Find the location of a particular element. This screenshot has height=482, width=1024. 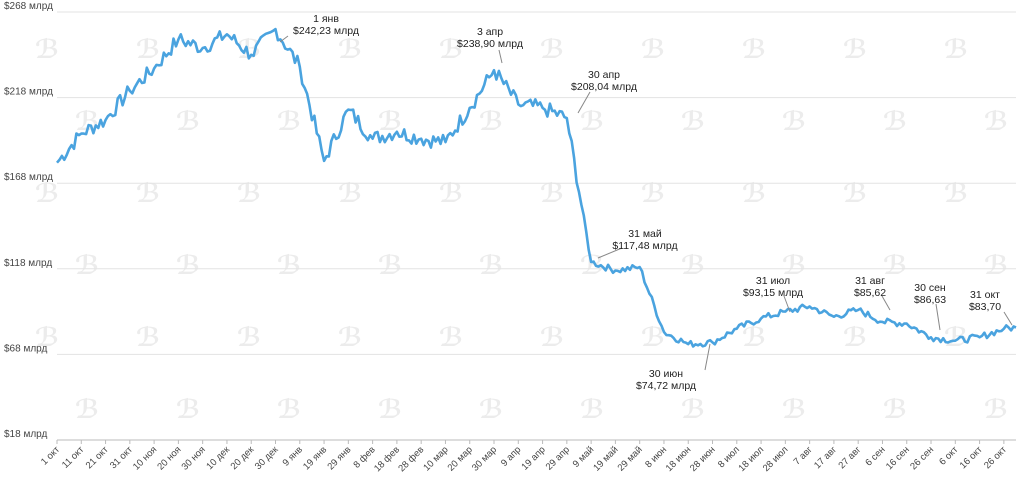

y-tick-label: $168 млрд is located at coordinates (28, 177).